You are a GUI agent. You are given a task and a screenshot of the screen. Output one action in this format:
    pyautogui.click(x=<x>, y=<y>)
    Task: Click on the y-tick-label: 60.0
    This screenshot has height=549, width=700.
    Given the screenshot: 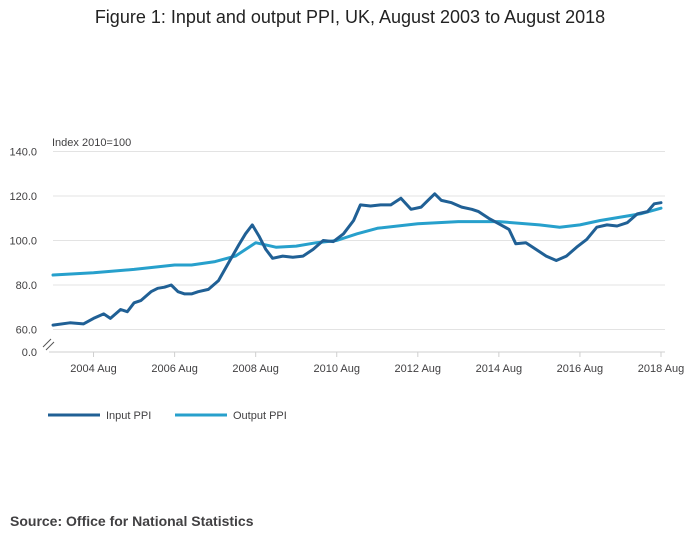 What is the action you would take?
    pyautogui.click(x=26, y=331)
    